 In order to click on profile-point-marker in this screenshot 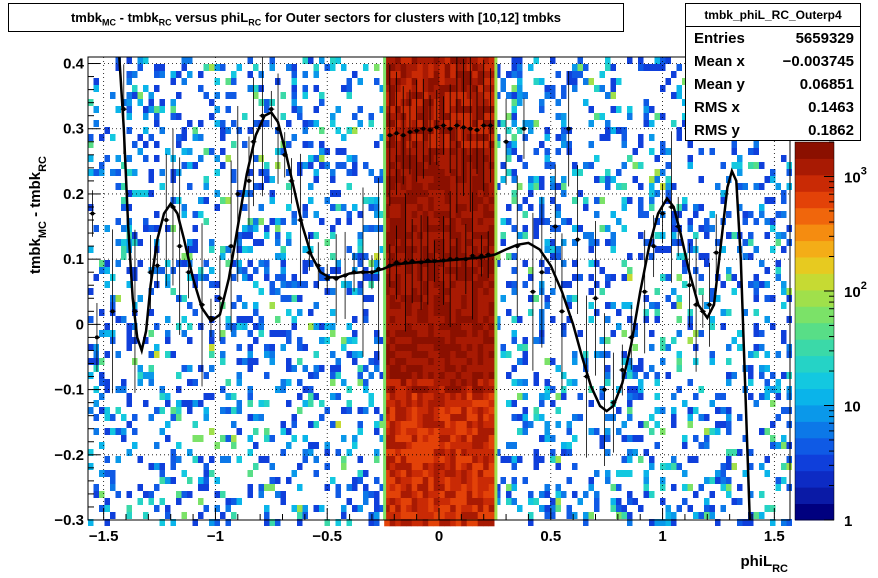, I will do `click(644, 291)`.